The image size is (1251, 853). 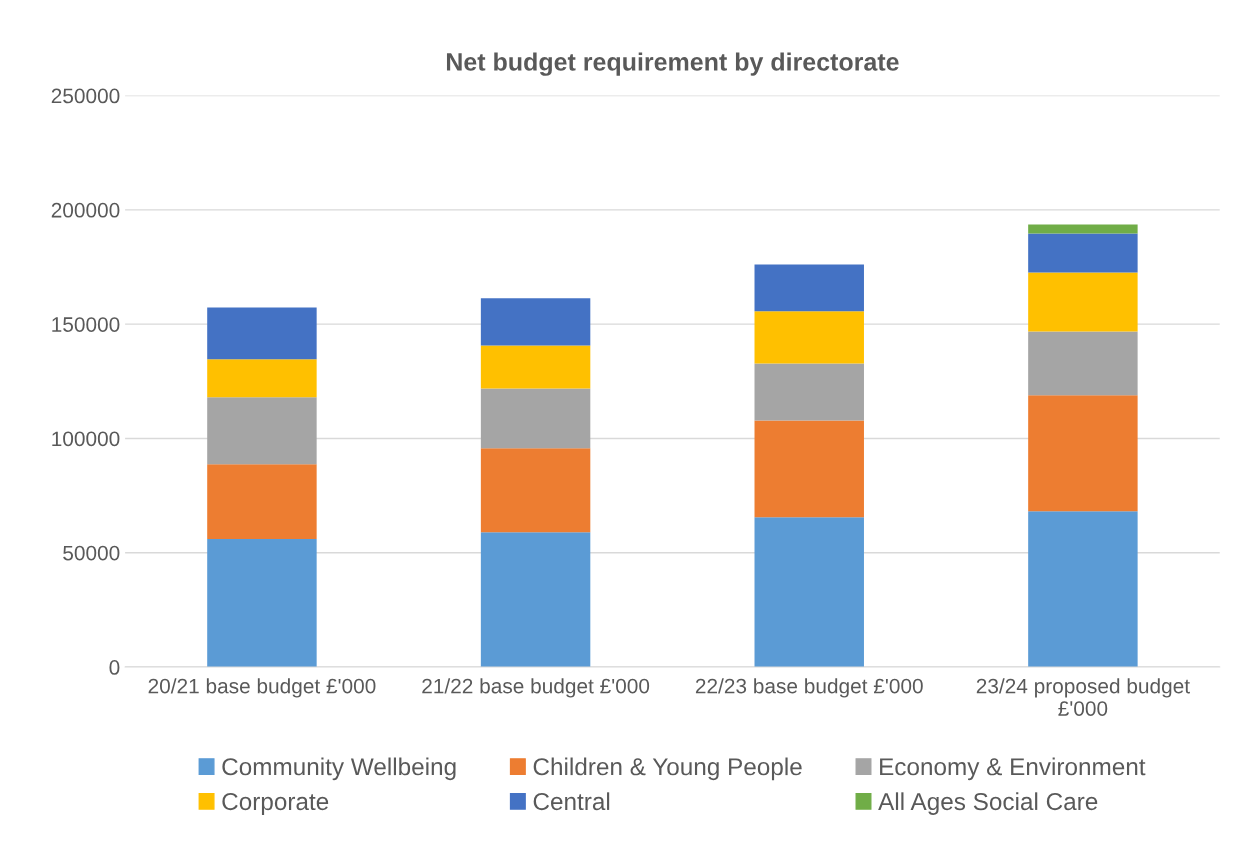 What do you see at coordinates (1083, 697) in the screenshot?
I see `x-tick-label: 23/24 proposed budget £'000` at bounding box center [1083, 697].